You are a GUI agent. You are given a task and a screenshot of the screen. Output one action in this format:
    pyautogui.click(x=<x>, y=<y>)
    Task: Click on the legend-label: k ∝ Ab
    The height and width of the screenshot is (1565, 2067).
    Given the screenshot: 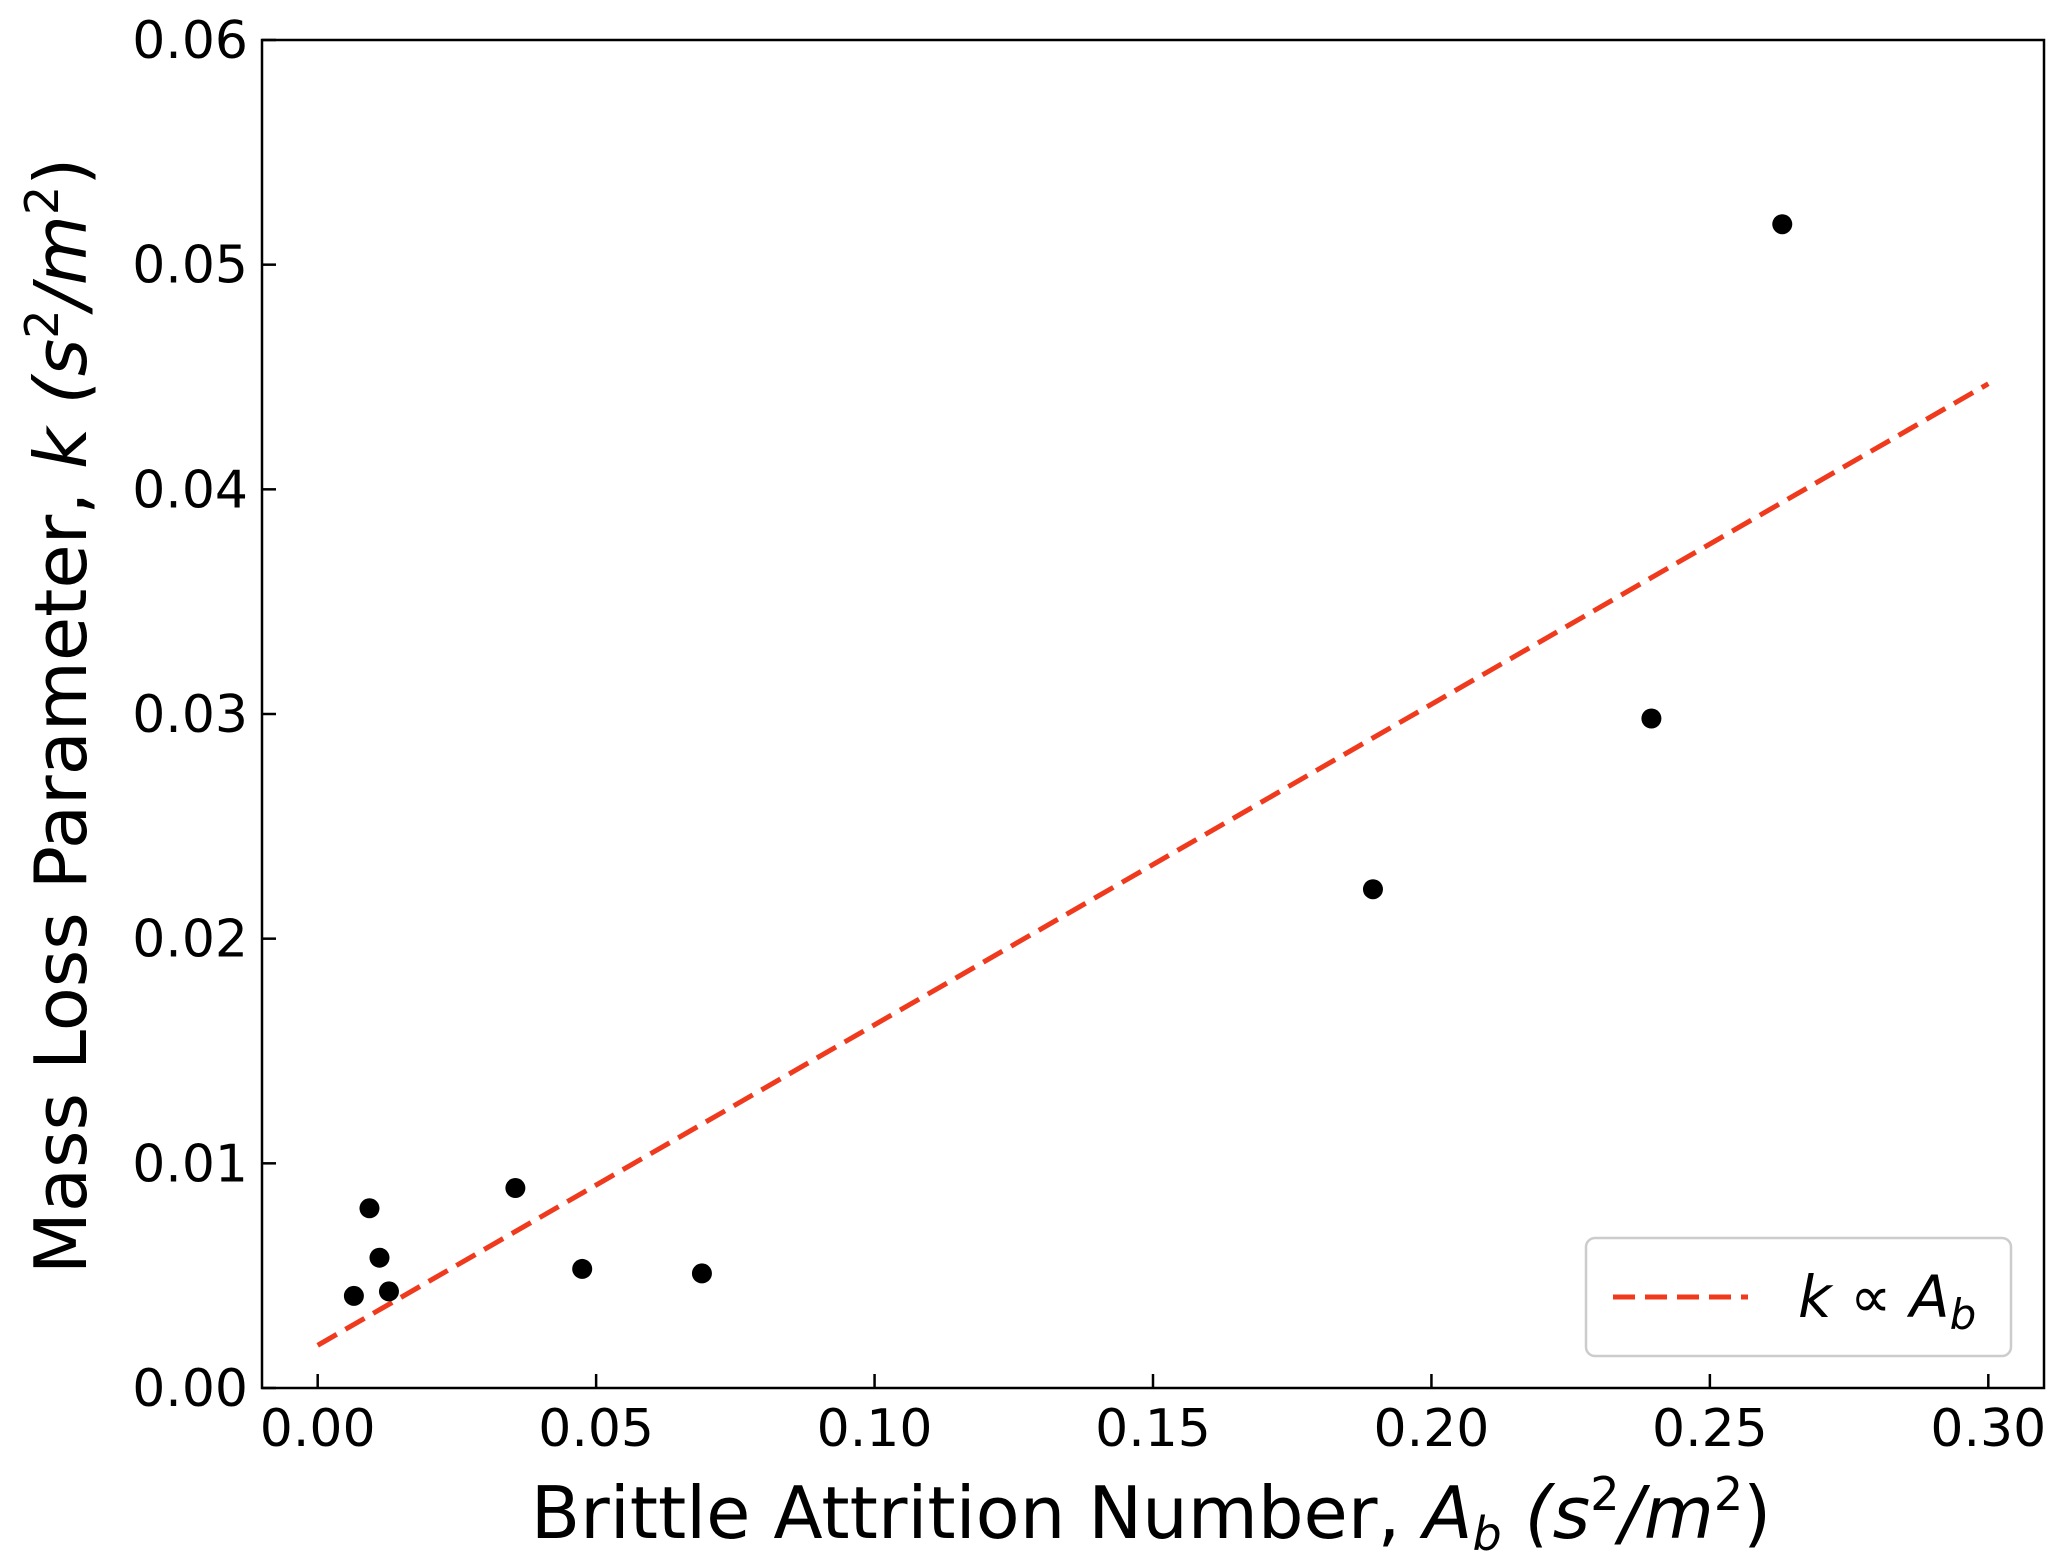 What is the action you would take?
    pyautogui.click(x=1887, y=1301)
    